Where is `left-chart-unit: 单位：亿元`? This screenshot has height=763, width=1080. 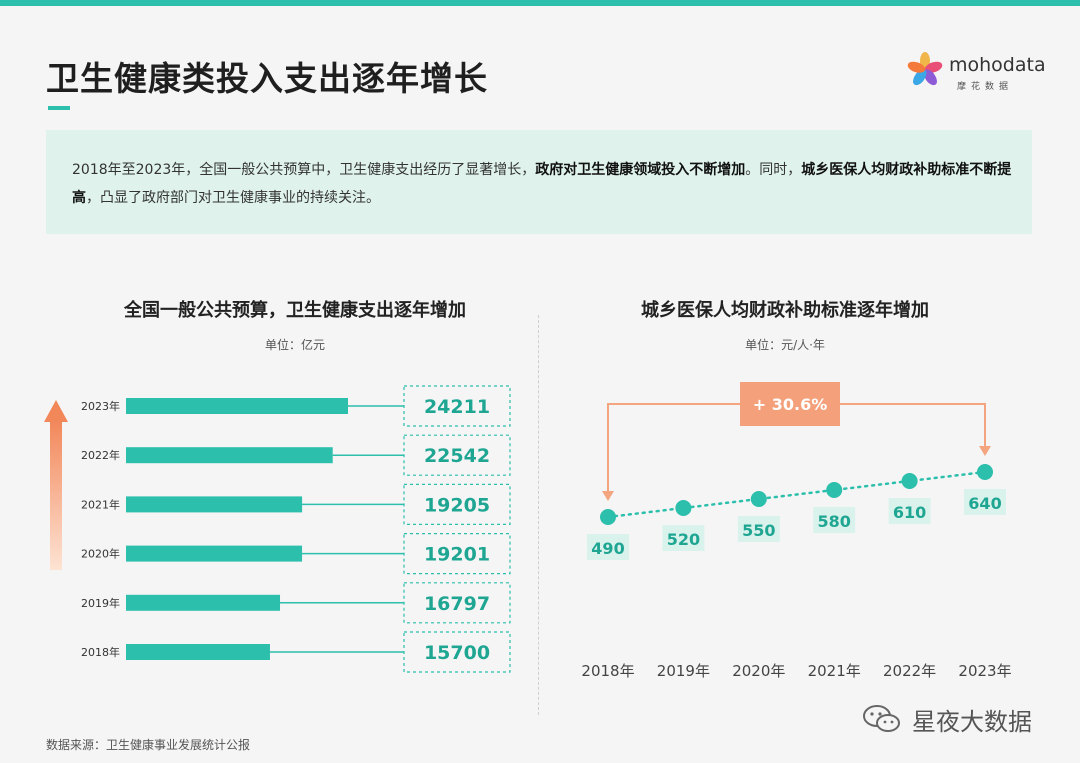 left-chart-unit: 单位：亿元 is located at coordinates (294, 345).